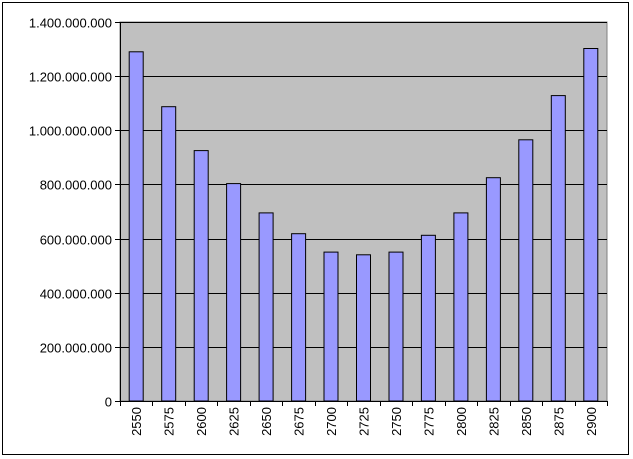  I want to click on y-tick-label: 1.000.000.000, so click(70, 131).